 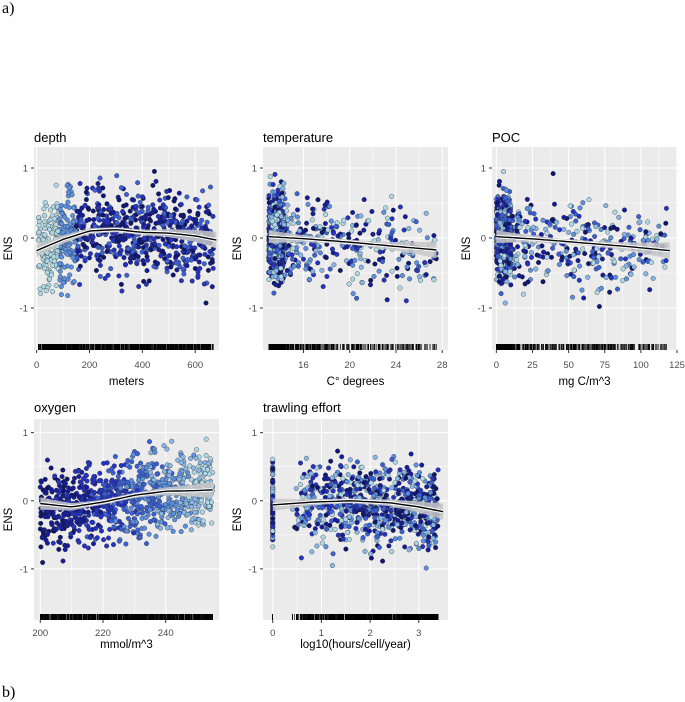 I want to click on figure-label-b: b), so click(x=9, y=692).